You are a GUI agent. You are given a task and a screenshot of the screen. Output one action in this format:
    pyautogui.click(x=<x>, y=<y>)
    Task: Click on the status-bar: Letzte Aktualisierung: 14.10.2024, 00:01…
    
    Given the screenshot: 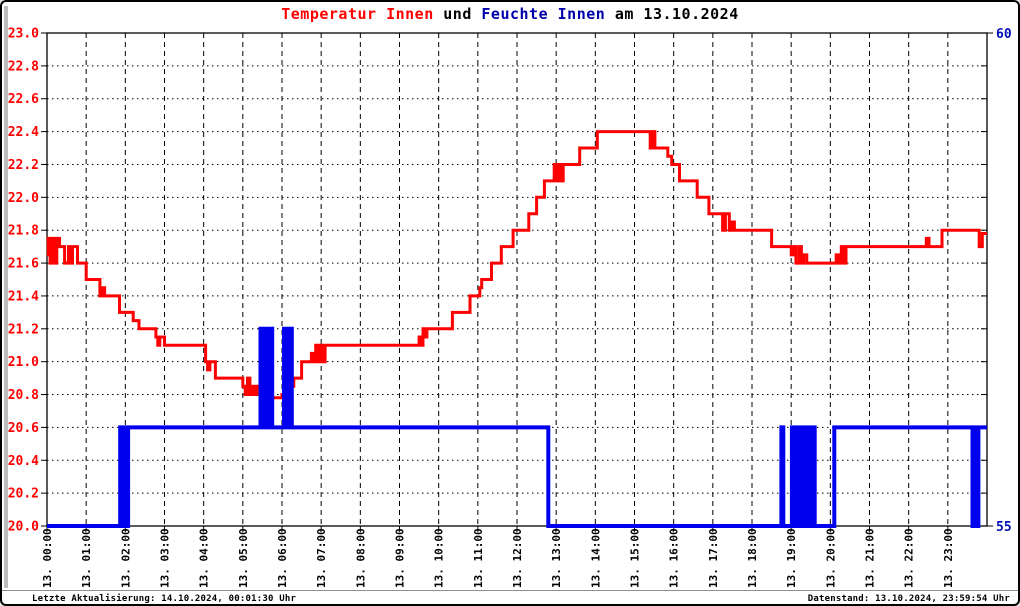 What is the action you would take?
    pyautogui.click(x=510, y=598)
    